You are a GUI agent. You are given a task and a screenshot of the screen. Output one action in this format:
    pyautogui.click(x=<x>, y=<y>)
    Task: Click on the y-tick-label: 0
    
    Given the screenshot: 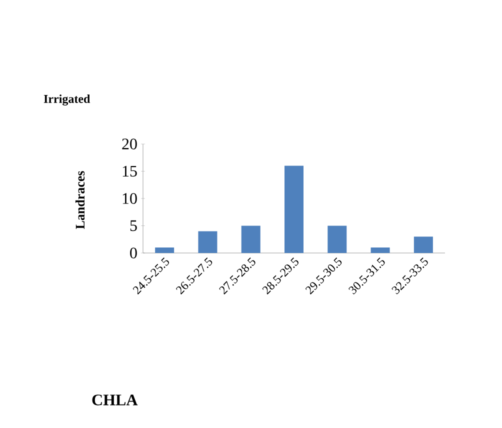 What is the action you would take?
    pyautogui.click(x=133, y=253)
    